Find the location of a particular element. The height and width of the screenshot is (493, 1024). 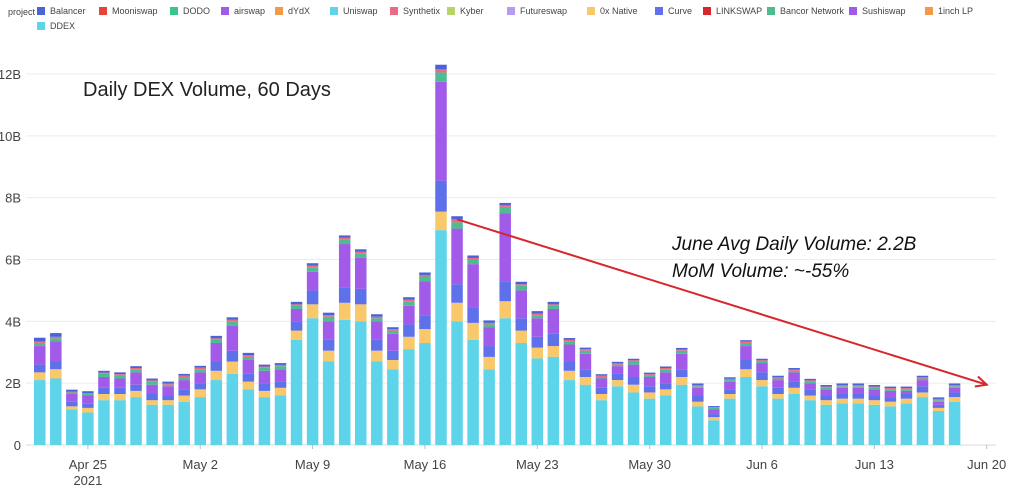

legend-label-1inch-lp: 1inch LP is located at coordinates (955, 11).